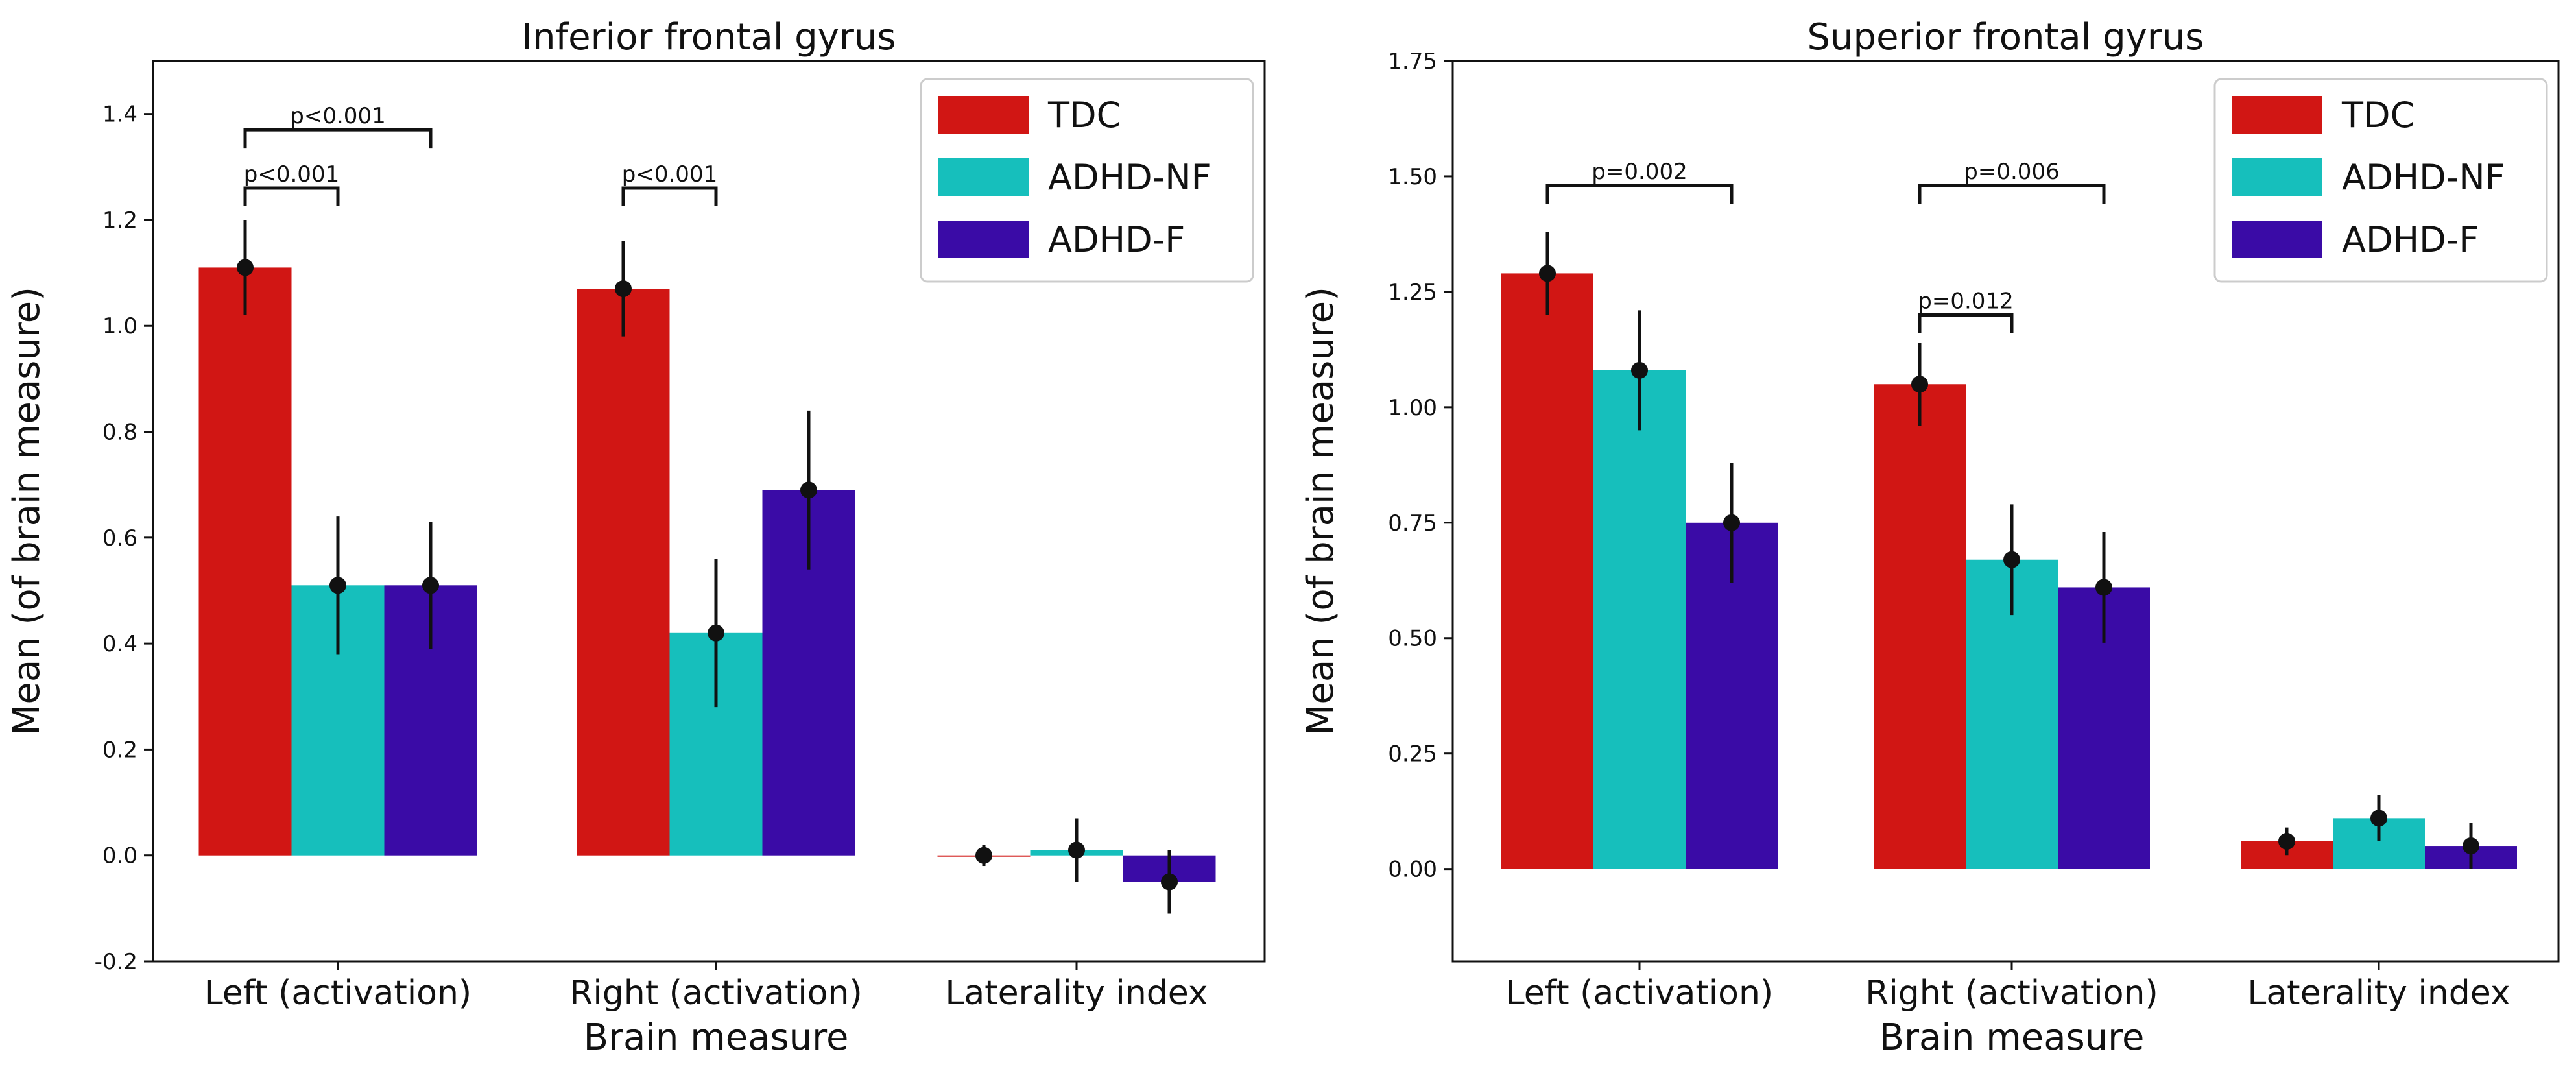 This screenshot has width=2576, height=1082. Describe the element at coordinates (2005, 37) in the screenshot. I see `chart-title: Superior frontal gyrus` at that location.